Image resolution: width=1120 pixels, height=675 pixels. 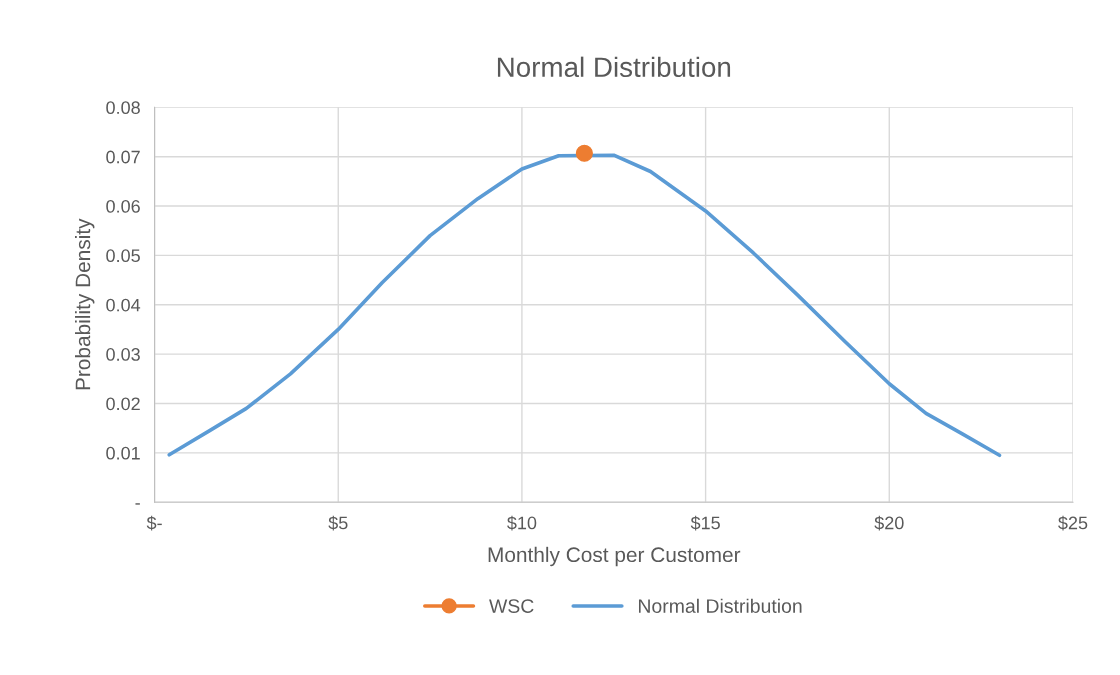 What do you see at coordinates (123, 206) in the screenshot?
I see `y-tick-label: 0.06` at bounding box center [123, 206].